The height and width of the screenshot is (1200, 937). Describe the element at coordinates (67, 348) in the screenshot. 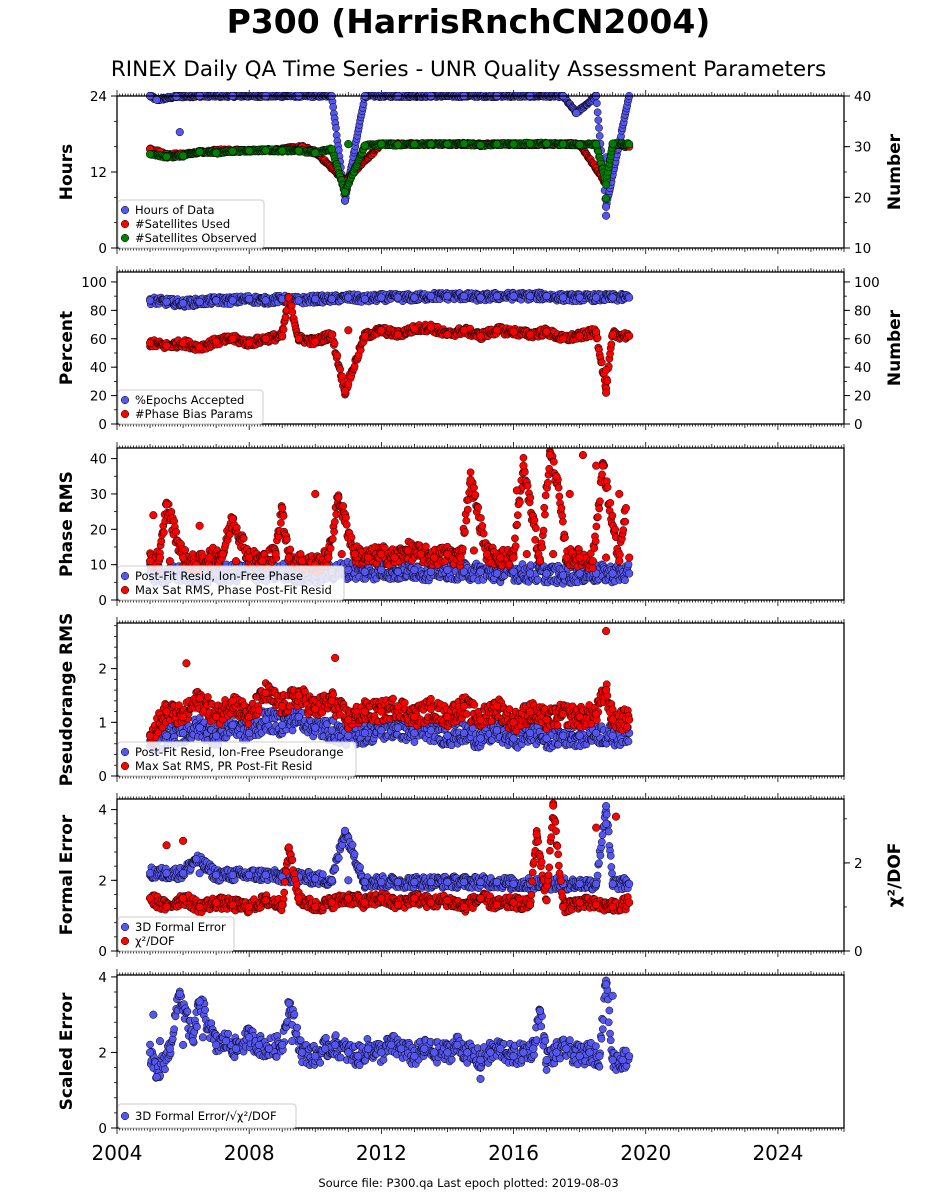

I see `y-axis-label: Percent` at that location.